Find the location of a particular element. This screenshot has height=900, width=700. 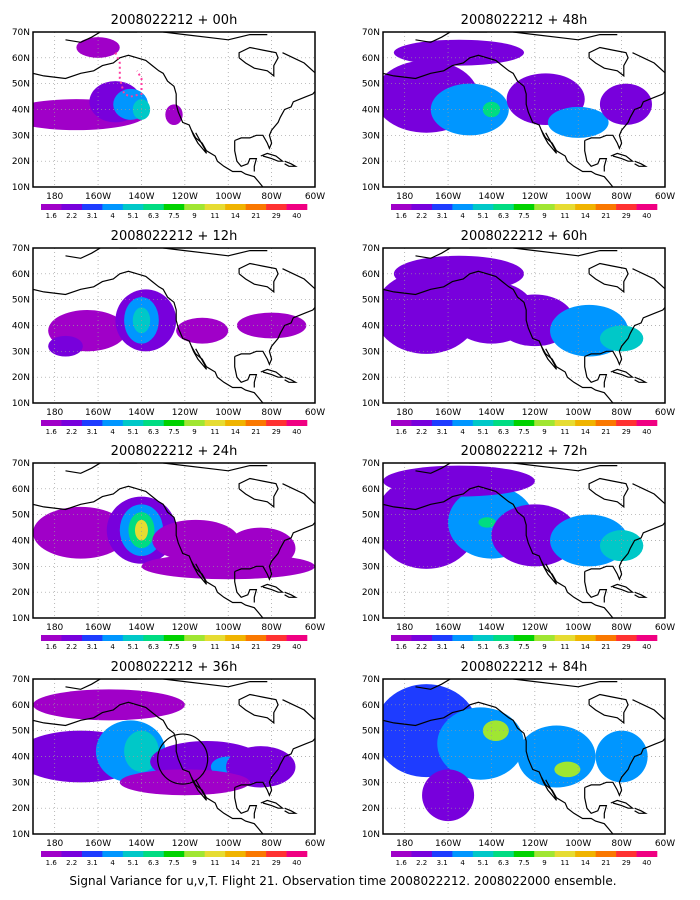

colorbar-label: 7.5 is located at coordinates (173, 432).